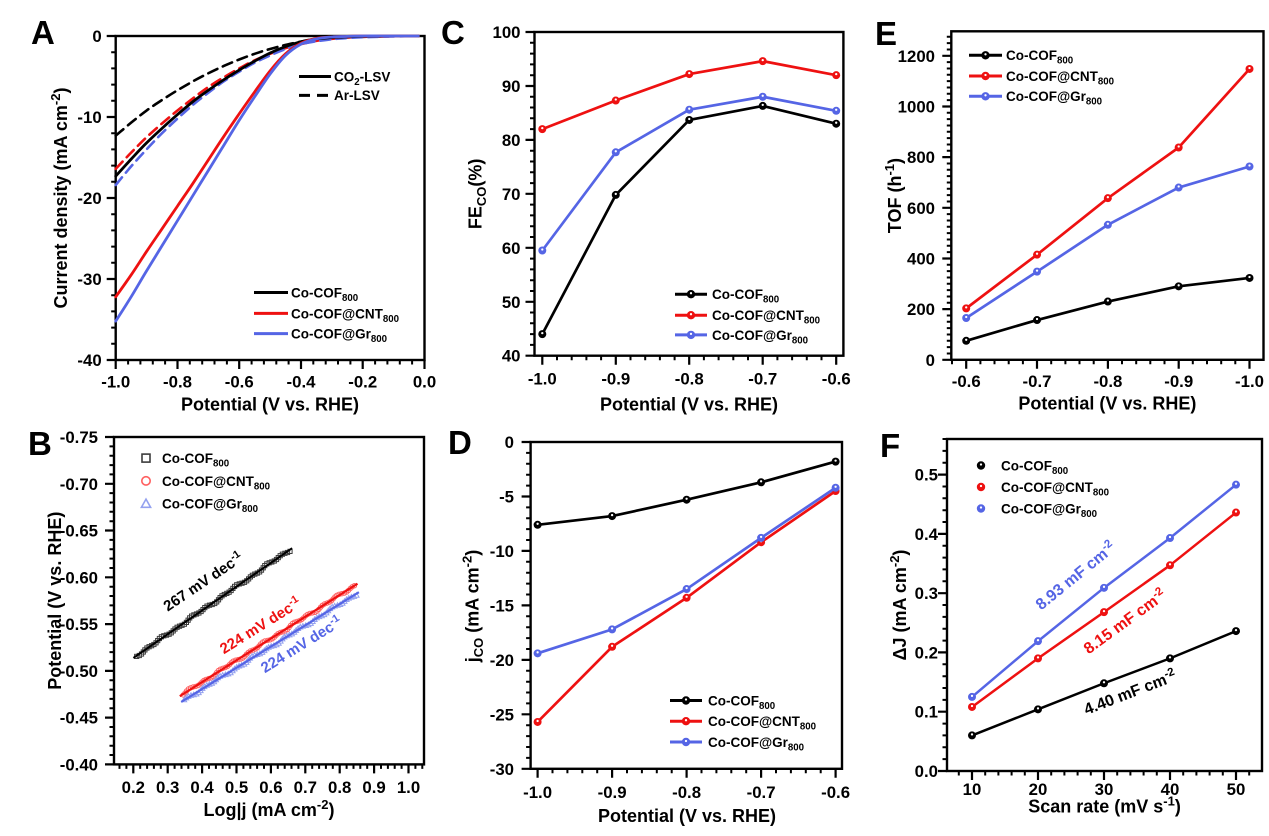 The width and height of the screenshot is (1269, 836). I want to click on svg-text: -20, so click(89, 198).